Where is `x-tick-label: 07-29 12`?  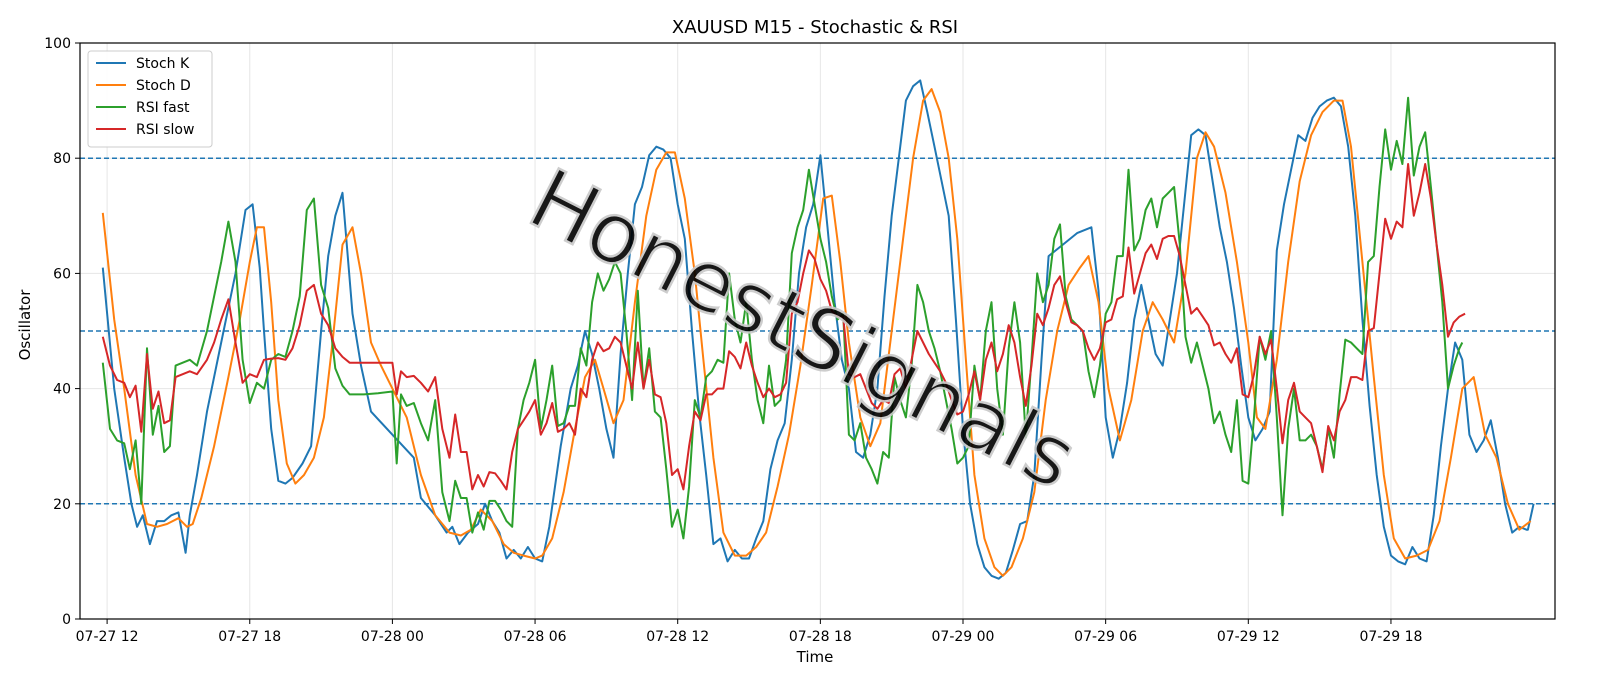 x-tick-label: 07-29 12 is located at coordinates (1248, 637).